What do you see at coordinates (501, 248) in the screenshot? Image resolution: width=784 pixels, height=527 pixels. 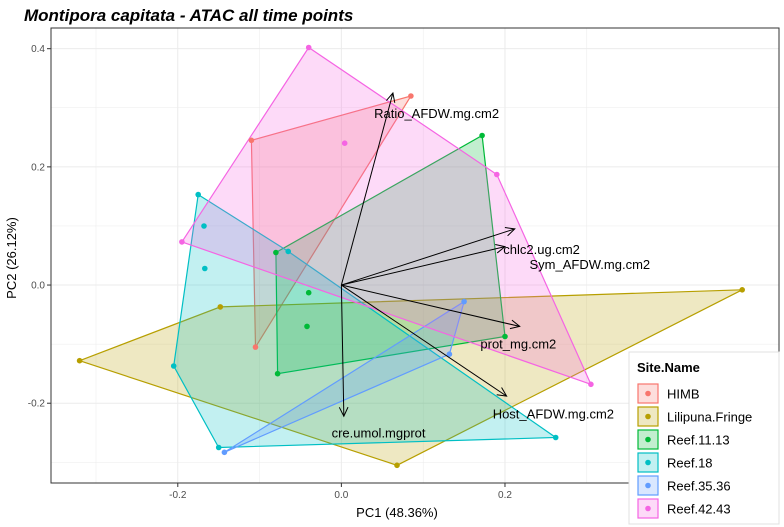 I see `arrowhead-chlc2-ug-cm2` at bounding box center [501, 248].